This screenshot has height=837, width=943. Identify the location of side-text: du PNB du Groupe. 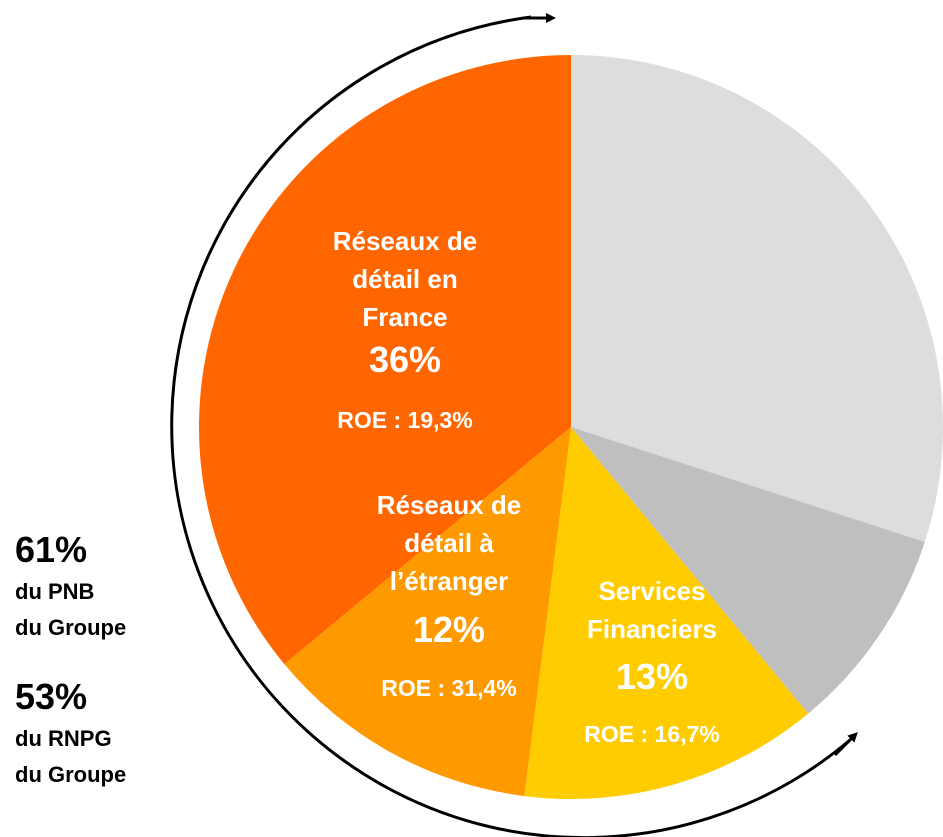
(71, 609).